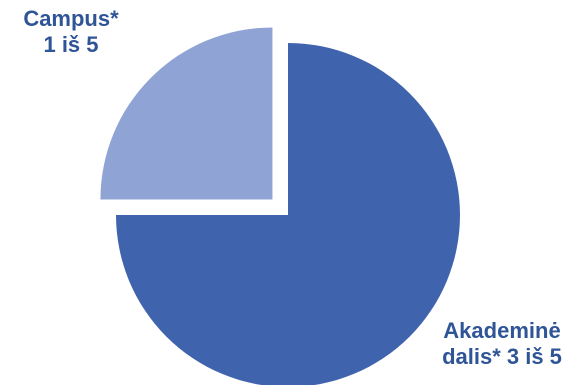 The width and height of the screenshot is (579, 385). What do you see at coordinates (71, 18) in the screenshot?
I see `data-label-campus-line-1: Campus*` at bounding box center [71, 18].